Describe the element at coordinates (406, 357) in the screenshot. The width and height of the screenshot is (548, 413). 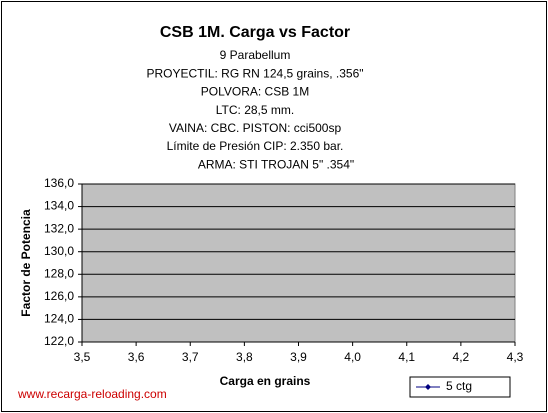
I see `x-tick-label: 4,1` at that location.